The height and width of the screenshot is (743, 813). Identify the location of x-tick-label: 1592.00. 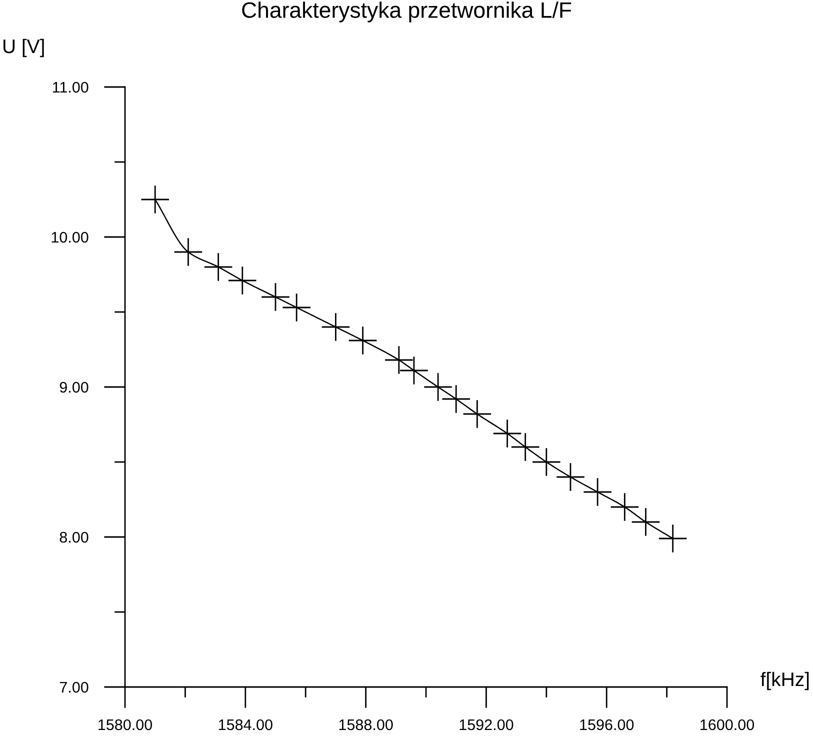
(487, 724).